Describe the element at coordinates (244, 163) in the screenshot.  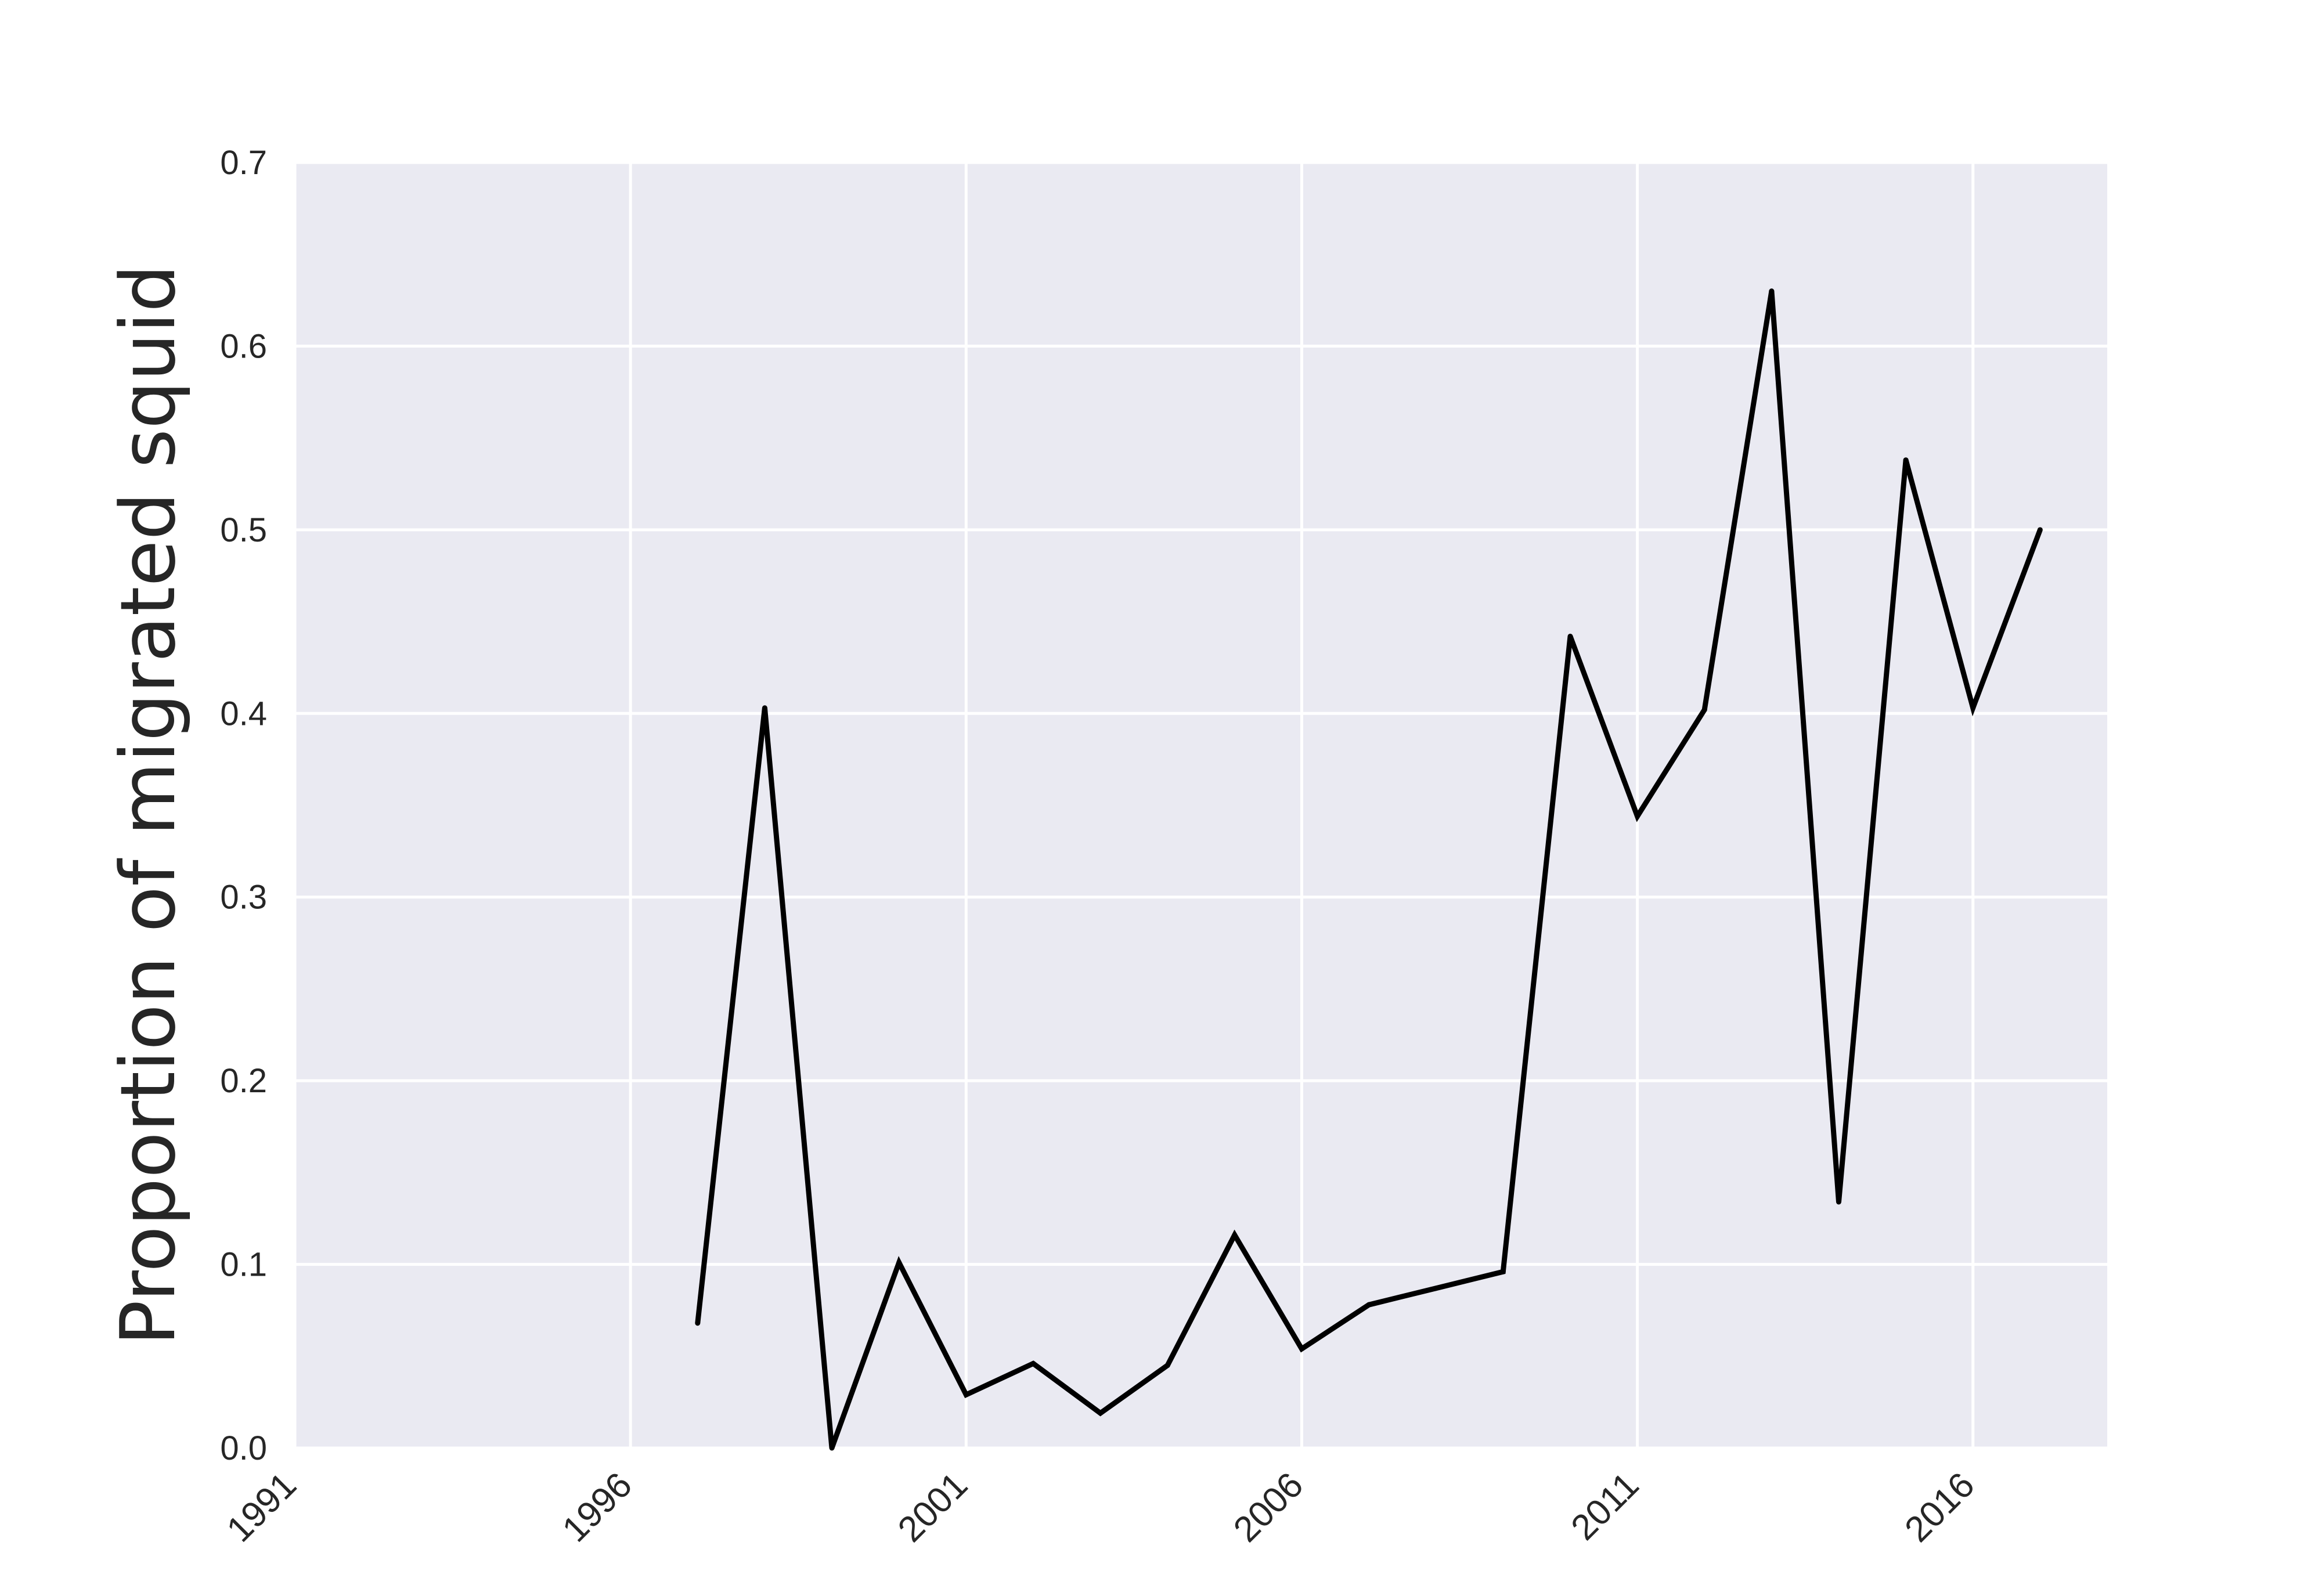
I see `y-tick-label: 0.7` at that location.